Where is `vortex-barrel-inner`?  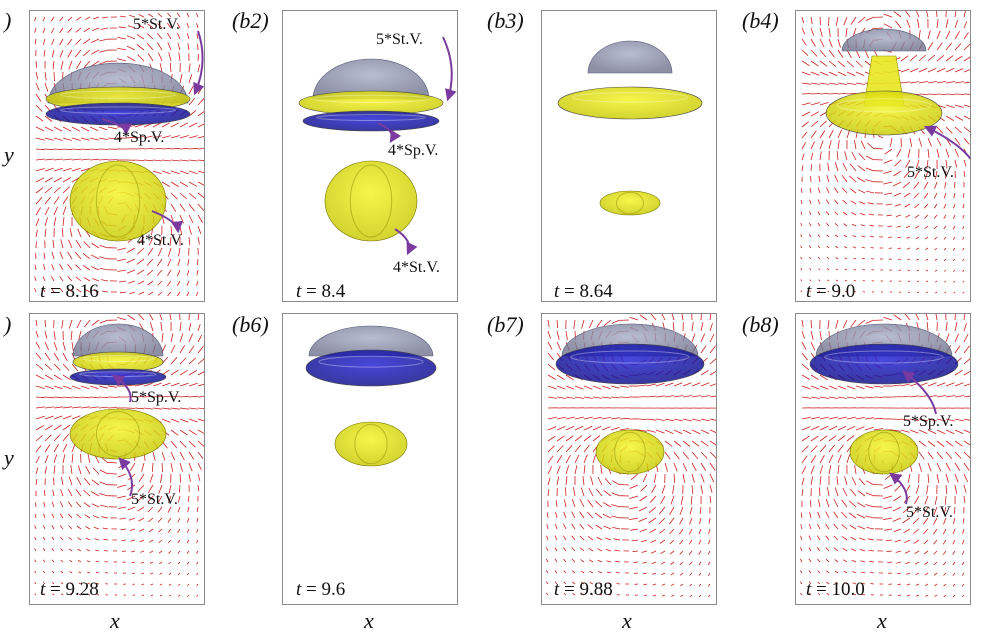
vortex-barrel-inner is located at coordinates (371, 444).